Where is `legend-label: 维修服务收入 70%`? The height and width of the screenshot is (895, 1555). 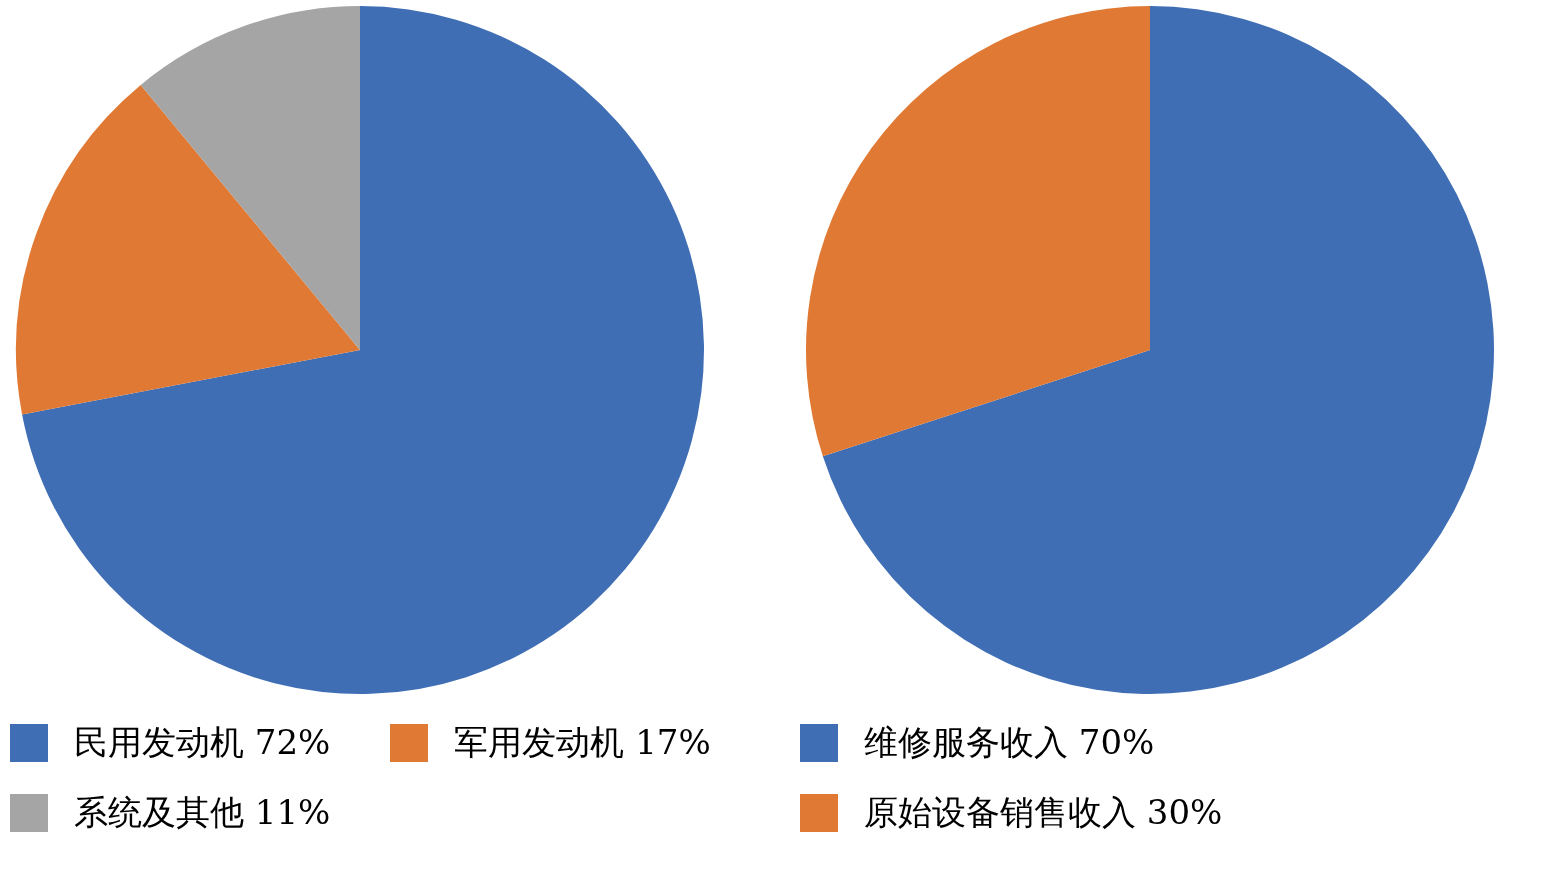
legend-label: 维修服务收入 70% is located at coordinates (1009, 742).